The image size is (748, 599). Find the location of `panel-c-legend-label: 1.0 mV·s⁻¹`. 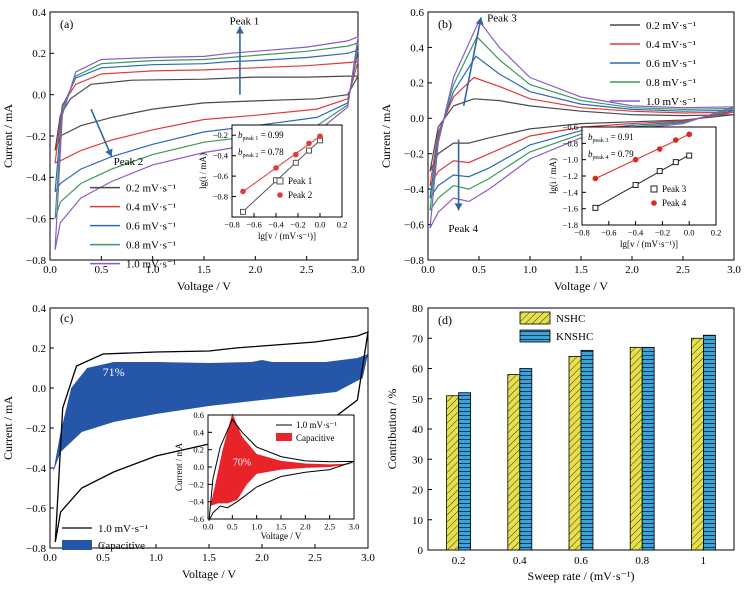

panel-c-legend-label: 1.0 mV·s⁻¹ is located at coordinates (123, 529).